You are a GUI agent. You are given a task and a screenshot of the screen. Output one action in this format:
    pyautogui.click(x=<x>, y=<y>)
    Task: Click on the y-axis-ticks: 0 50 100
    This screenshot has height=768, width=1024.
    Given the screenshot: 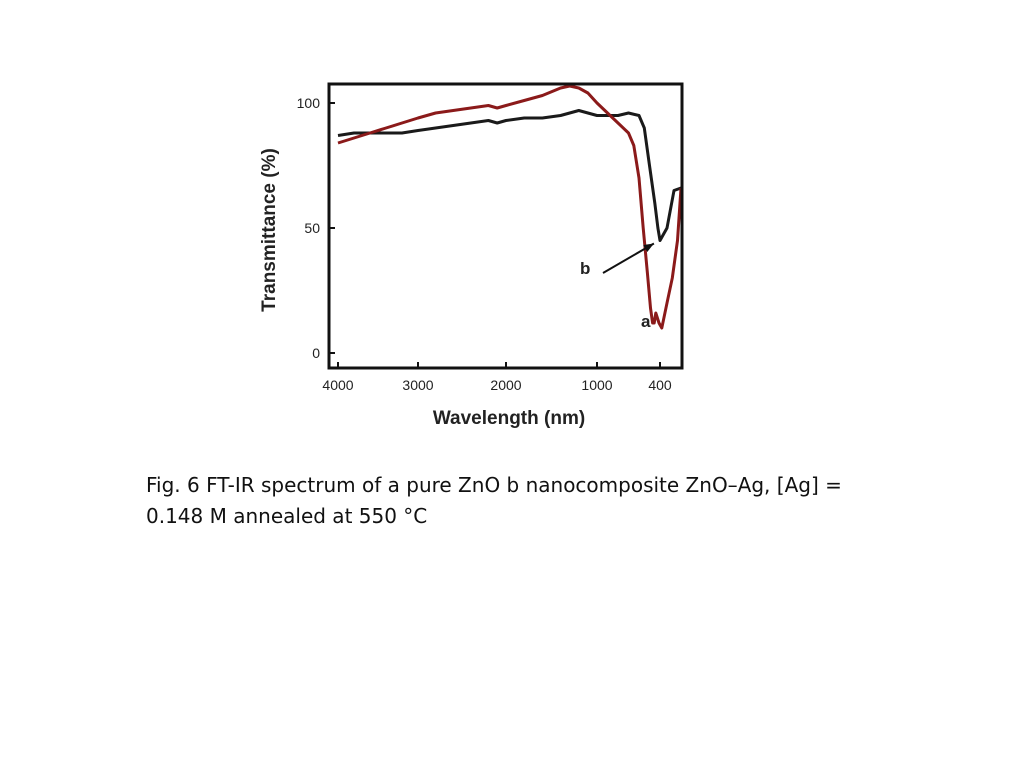 What is the action you would take?
    pyautogui.click(x=316, y=228)
    